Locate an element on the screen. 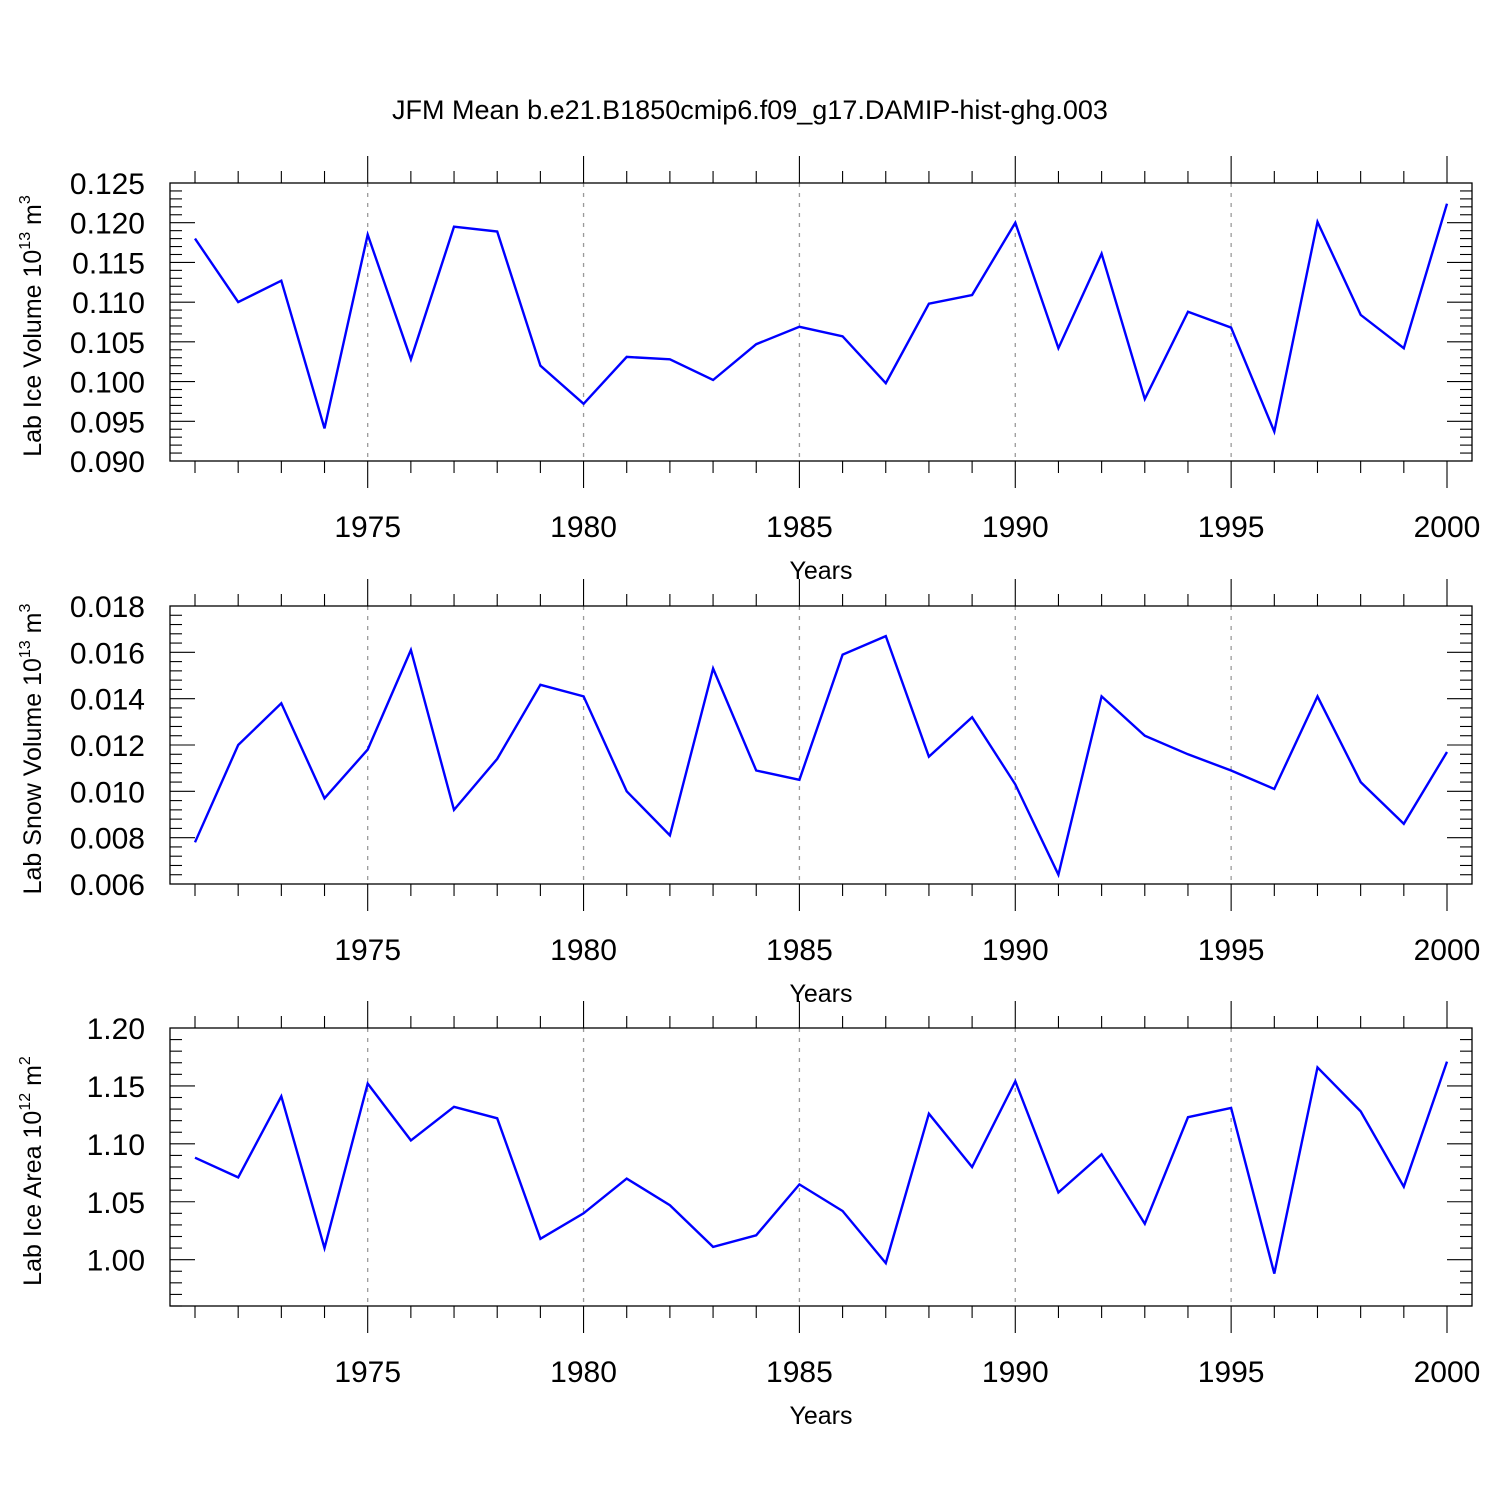 The width and height of the screenshot is (1500, 1500). y-tick-label: 1.15 is located at coordinates (116, 1087).